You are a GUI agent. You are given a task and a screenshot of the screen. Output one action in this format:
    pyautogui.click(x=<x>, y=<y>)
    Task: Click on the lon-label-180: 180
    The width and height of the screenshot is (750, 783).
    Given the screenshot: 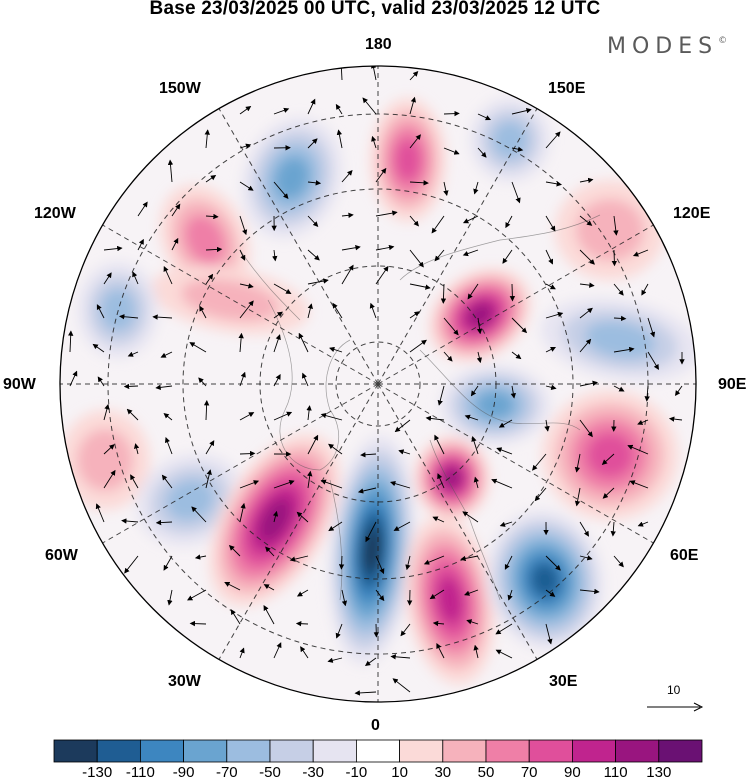 What is the action you would take?
    pyautogui.click(x=378, y=44)
    